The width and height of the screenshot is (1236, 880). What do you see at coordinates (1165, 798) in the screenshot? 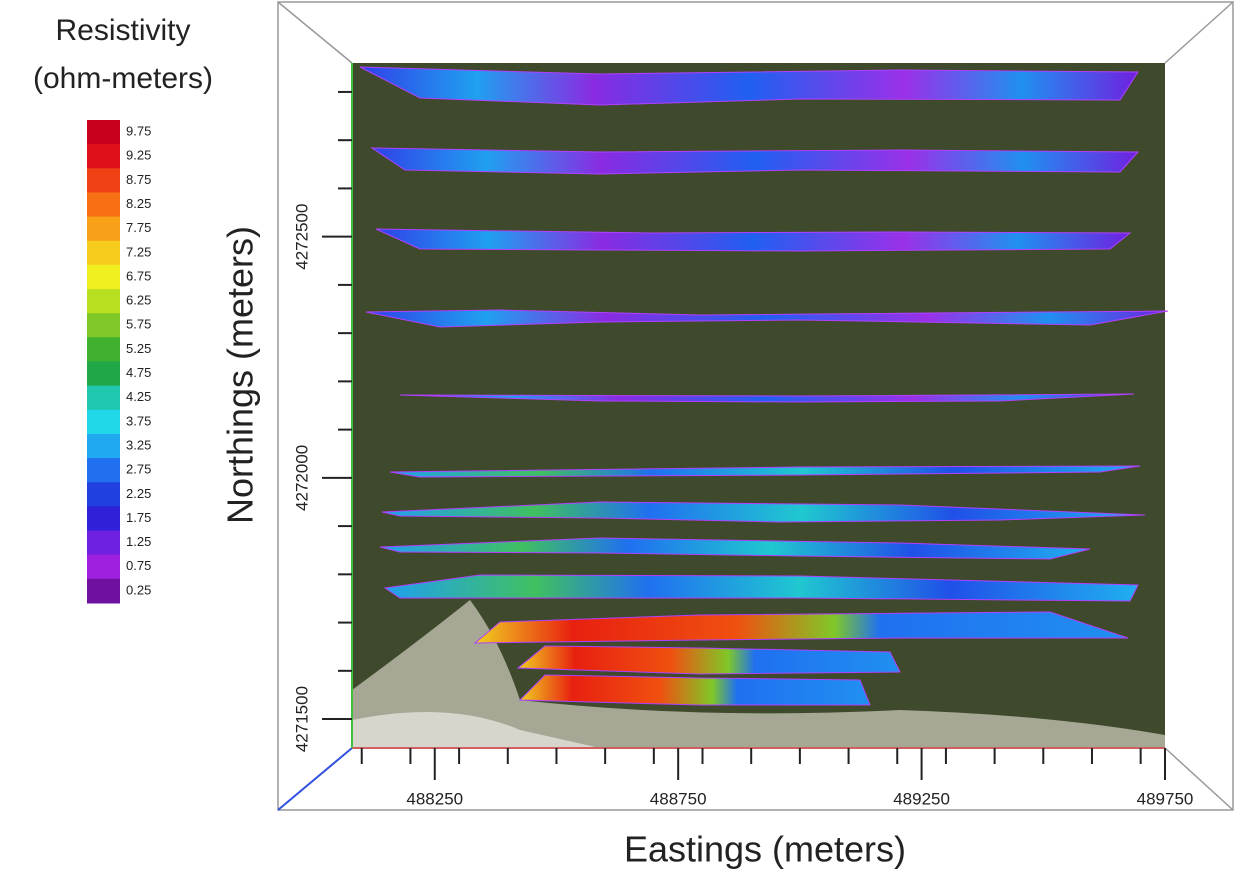
I see `x-tick-label: 489750` at bounding box center [1165, 798].